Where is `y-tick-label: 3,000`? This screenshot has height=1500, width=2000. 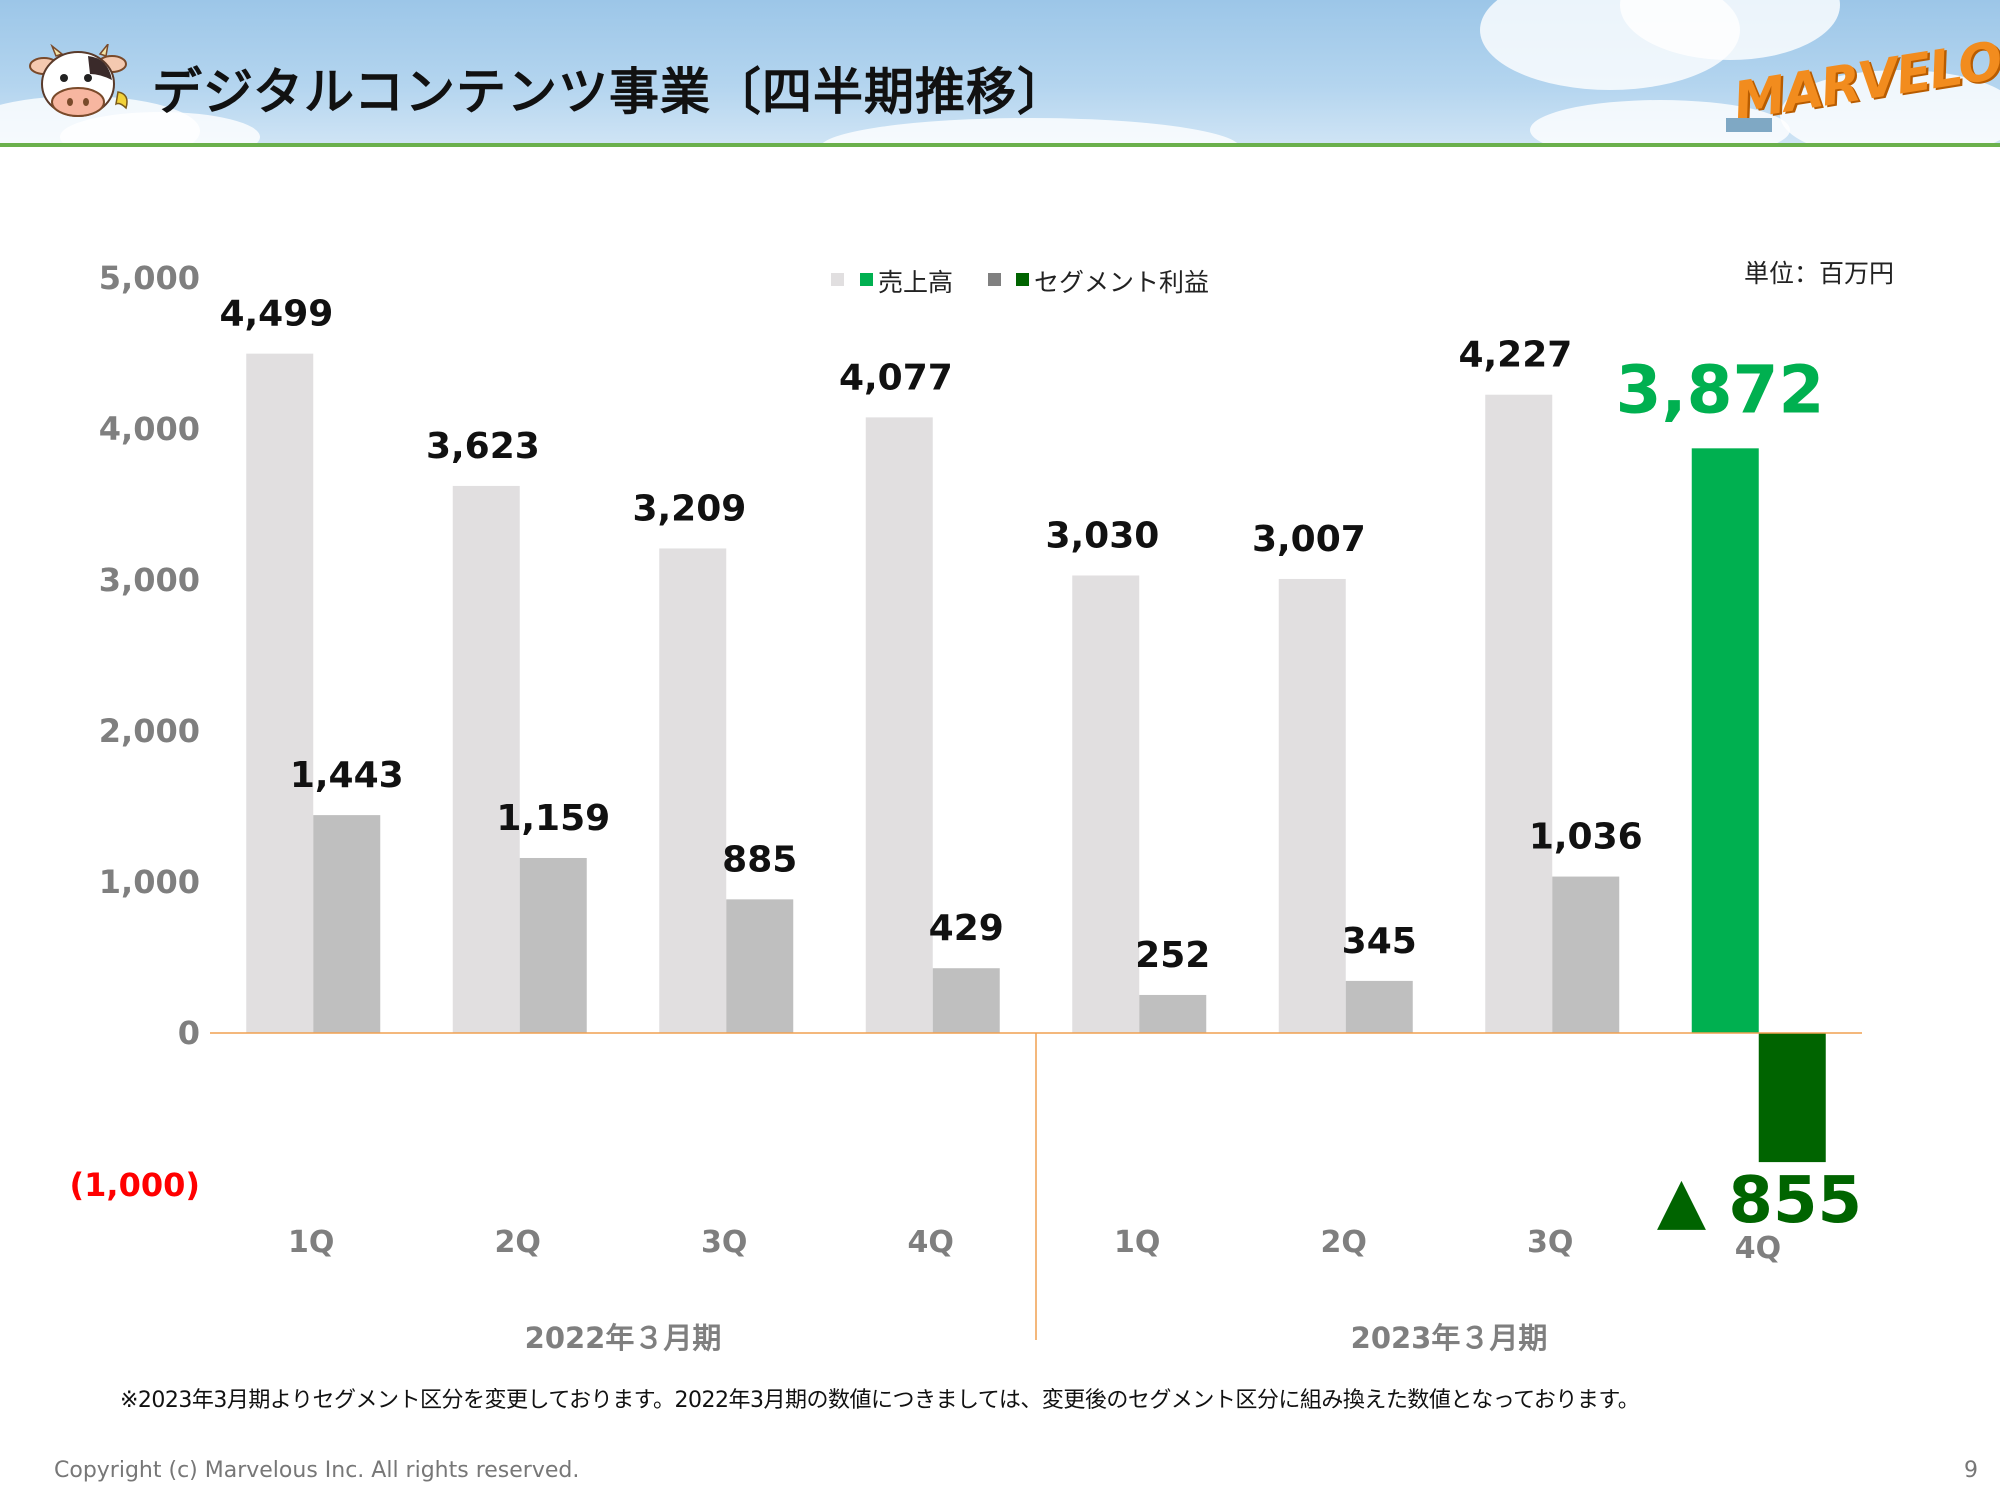
y-tick-label: 3,000 is located at coordinates (149, 580).